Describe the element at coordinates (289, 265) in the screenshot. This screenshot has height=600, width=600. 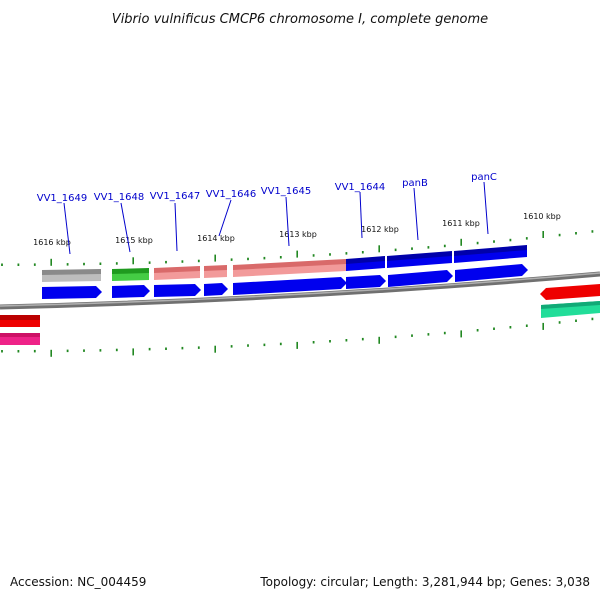
I see `feature-vv1-1645-top` at that location.